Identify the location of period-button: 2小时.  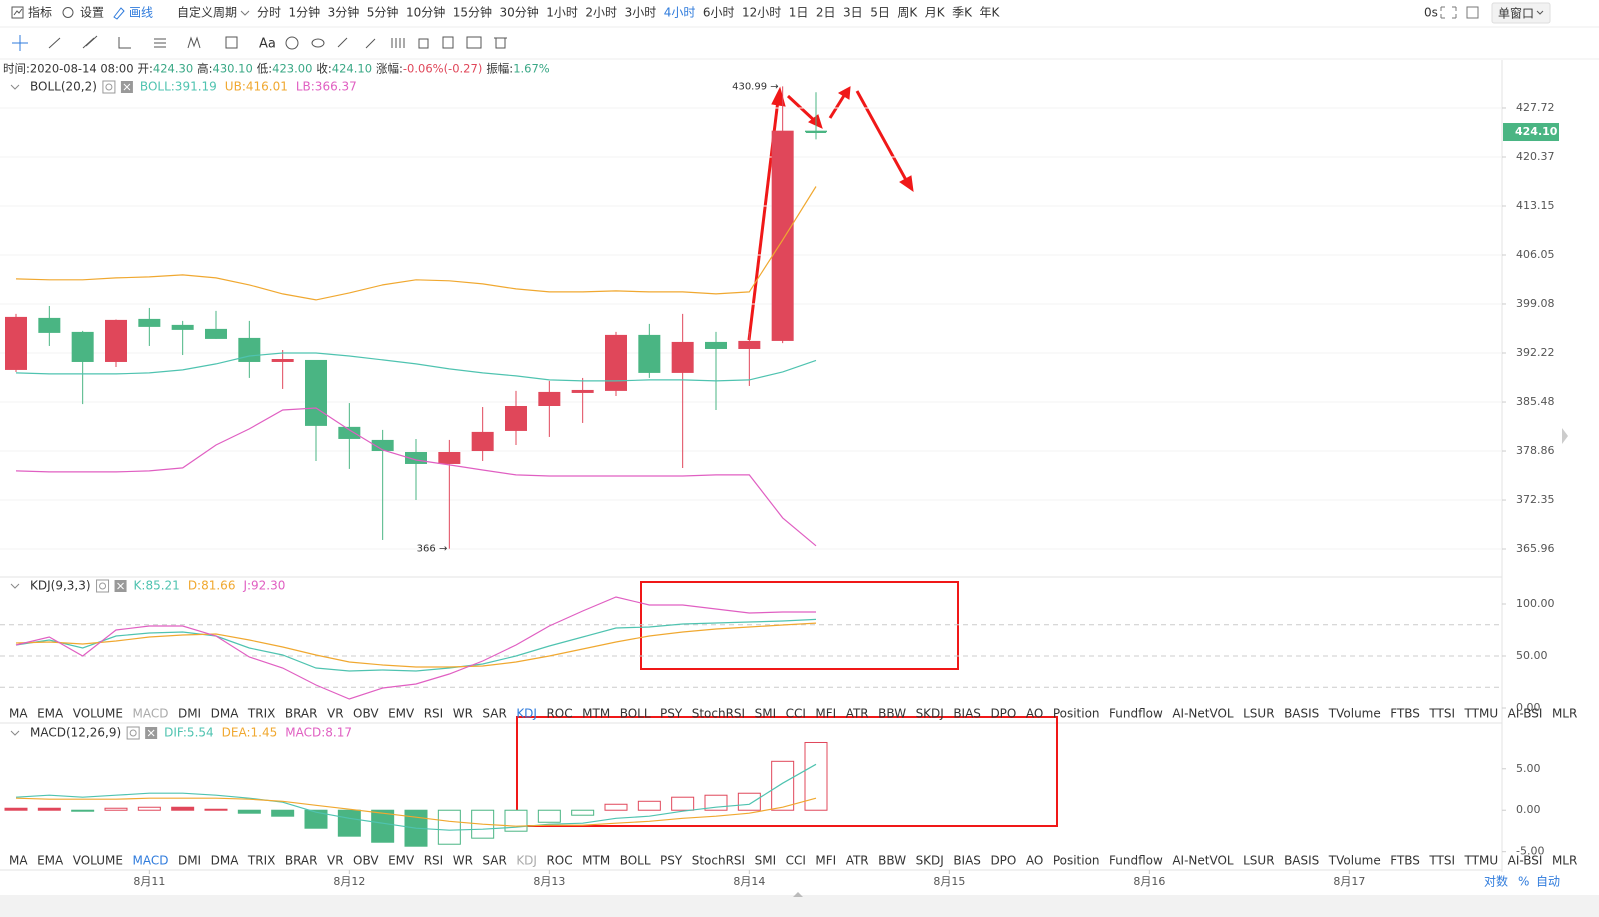
(601, 13).